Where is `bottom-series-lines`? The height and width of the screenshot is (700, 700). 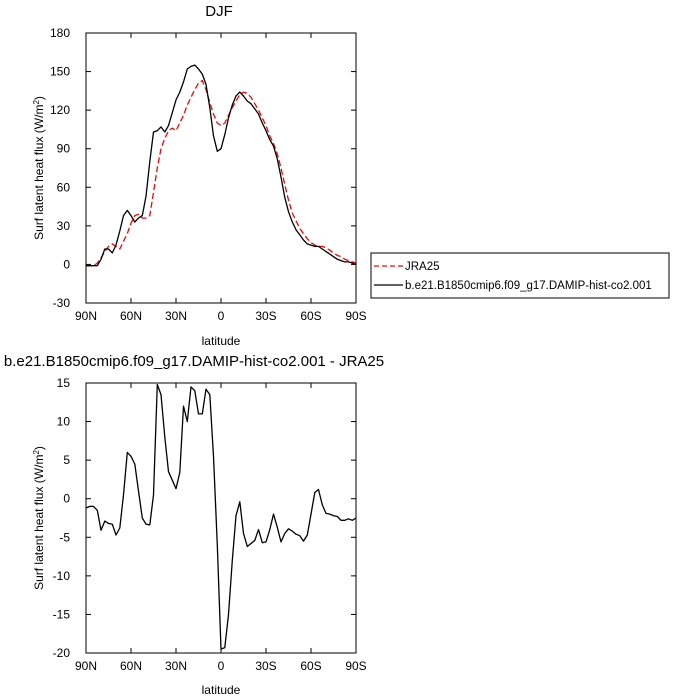
bottom-series-lines is located at coordinates (221, 516).